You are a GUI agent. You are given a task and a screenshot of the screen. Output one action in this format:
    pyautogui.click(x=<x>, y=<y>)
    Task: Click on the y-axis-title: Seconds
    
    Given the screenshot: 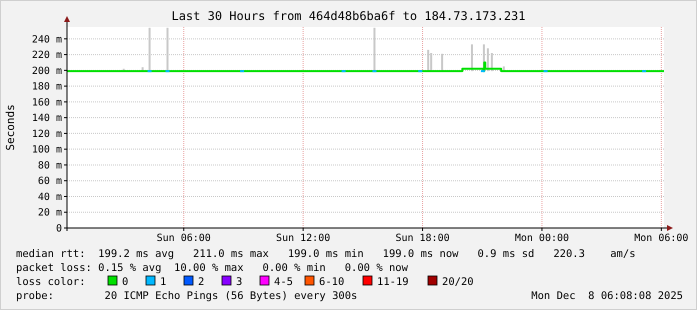 What is the action you would take?
    pyautogui.click(x=10, y=127)
    